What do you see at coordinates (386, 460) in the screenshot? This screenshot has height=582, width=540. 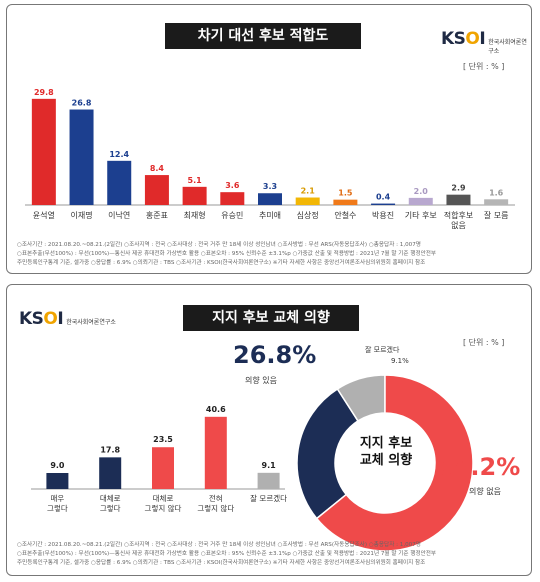 I see `donut-center-line: 교체 의향` at bounding box center [386, 460].